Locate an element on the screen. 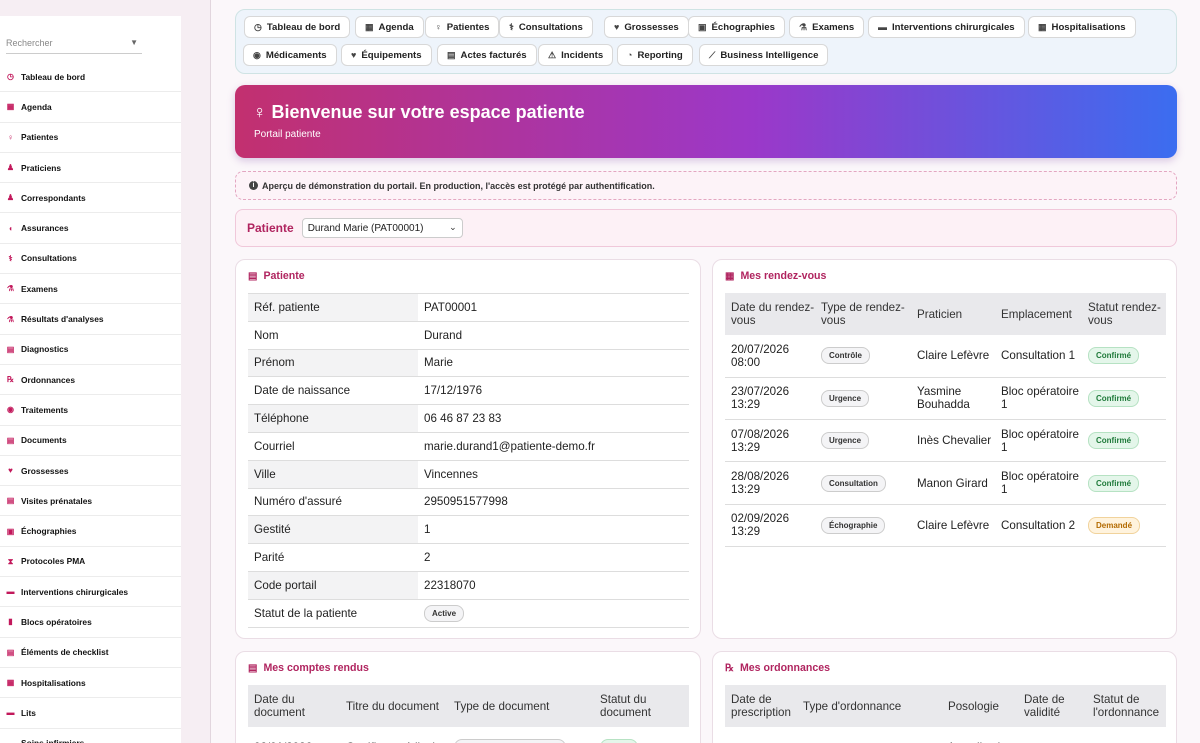  sidebar-item: ⚕ Consultations is located at coordinates (90, 259).